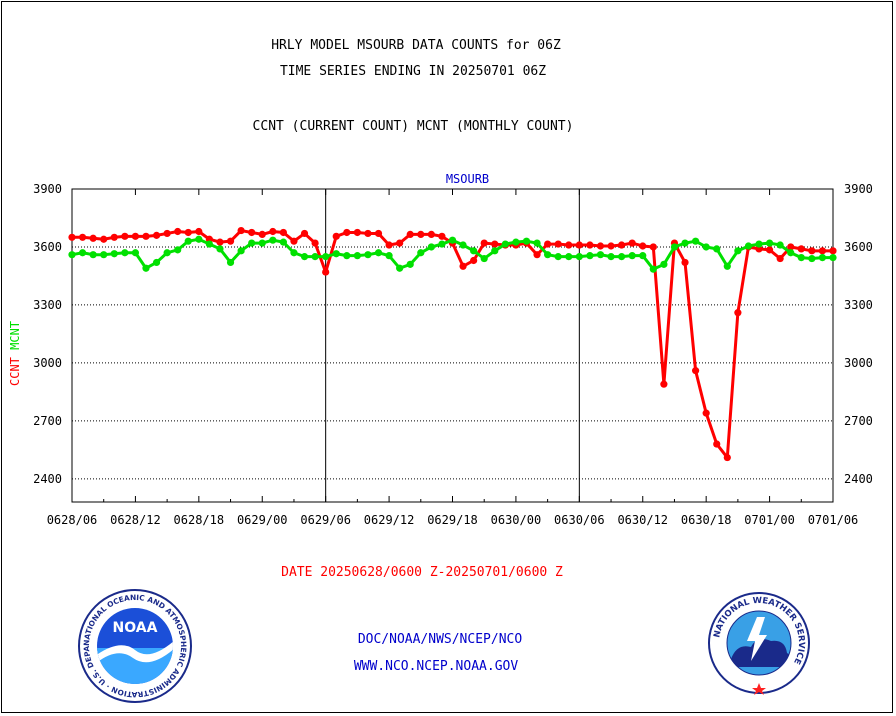 Image resolution: width=896 pixels, height=716 pixels. Describe the element at coordinates (47, 189) in the screenshot. I see `y-tick-label-left: 3900` at that location.